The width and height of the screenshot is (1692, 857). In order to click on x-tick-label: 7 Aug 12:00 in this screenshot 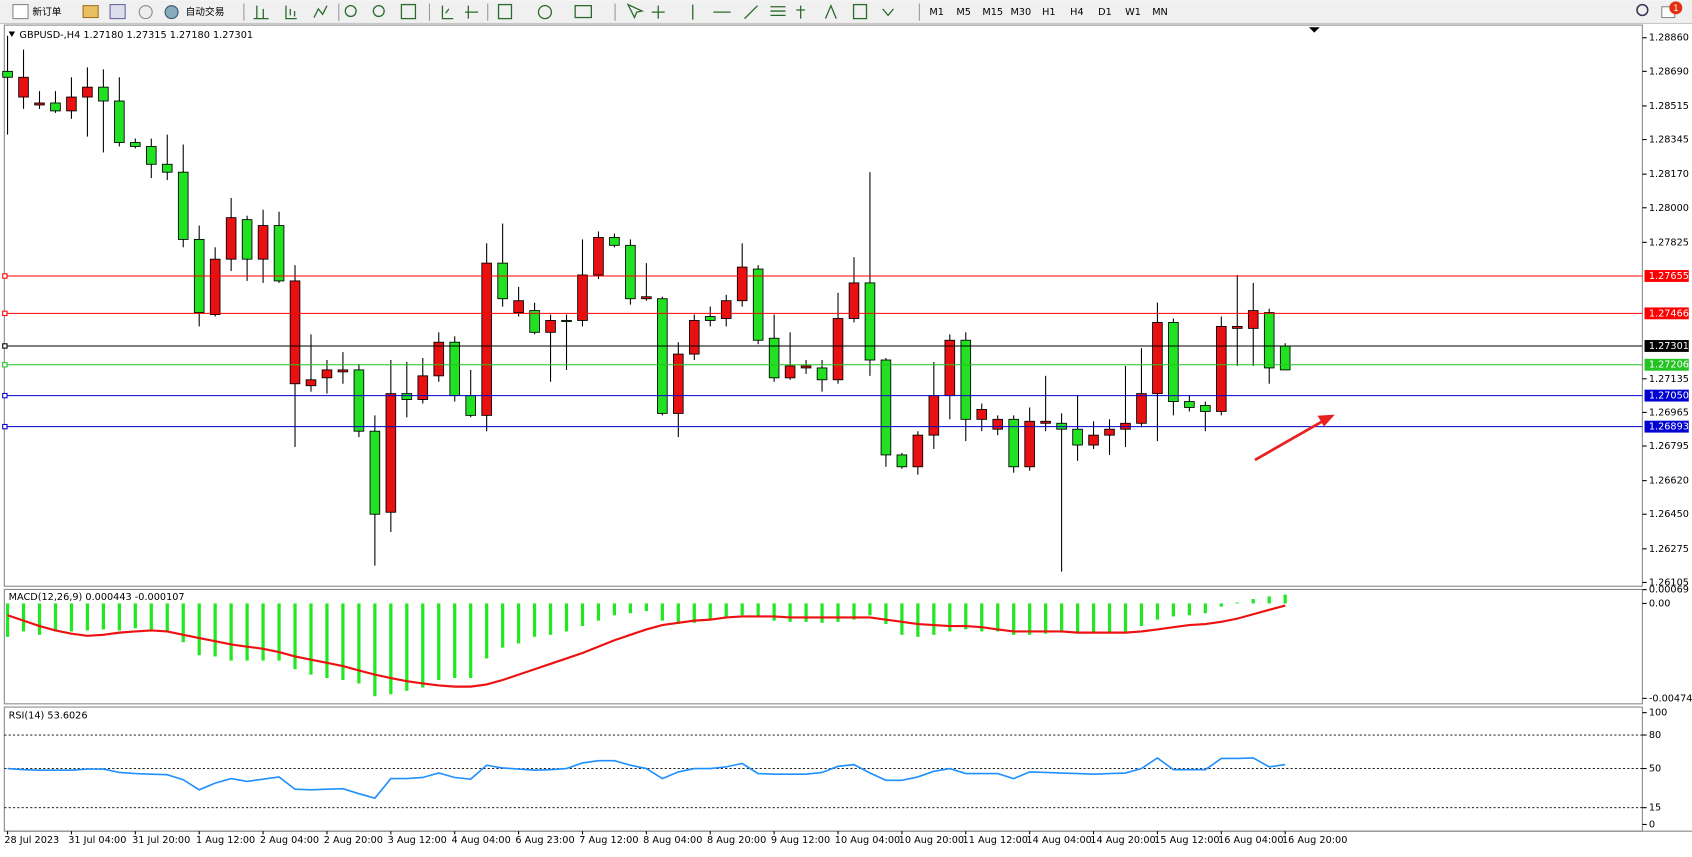, I will do `click(608, 840)`.